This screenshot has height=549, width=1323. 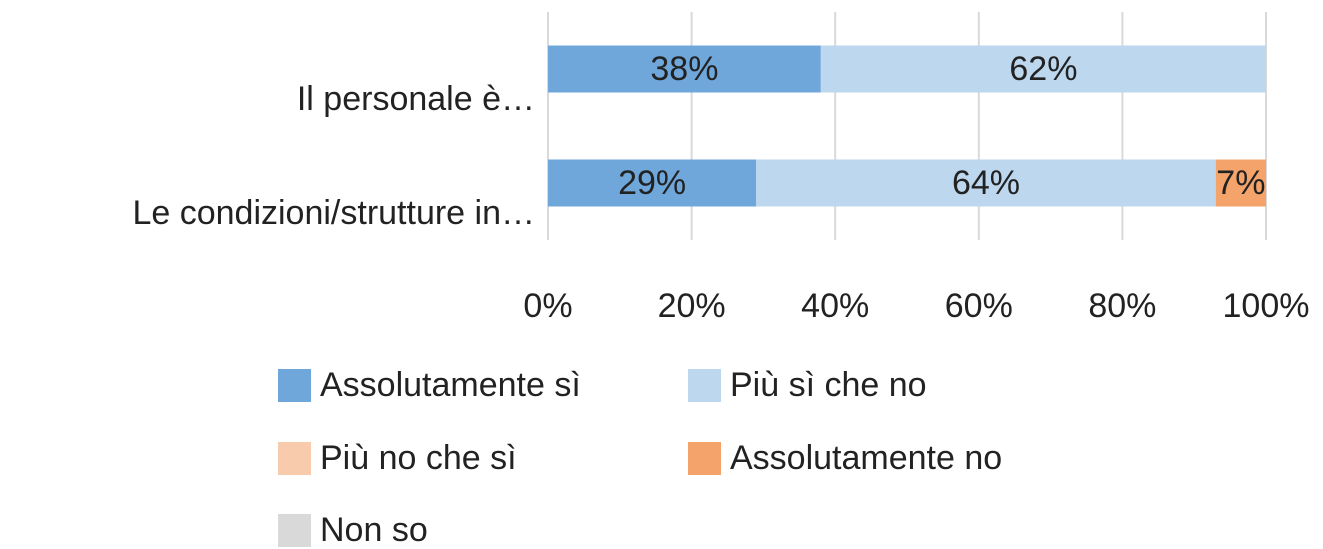 What do you see at coordinates (547, 306) in the screenshot?
I see `x-tick-label: 0%` at bounding box center [547, 306].